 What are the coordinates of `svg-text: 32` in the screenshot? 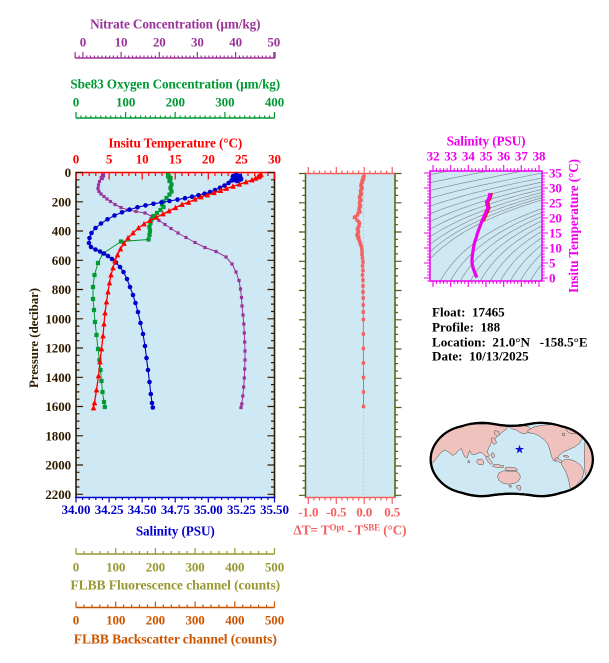 It's located at (433, 156).